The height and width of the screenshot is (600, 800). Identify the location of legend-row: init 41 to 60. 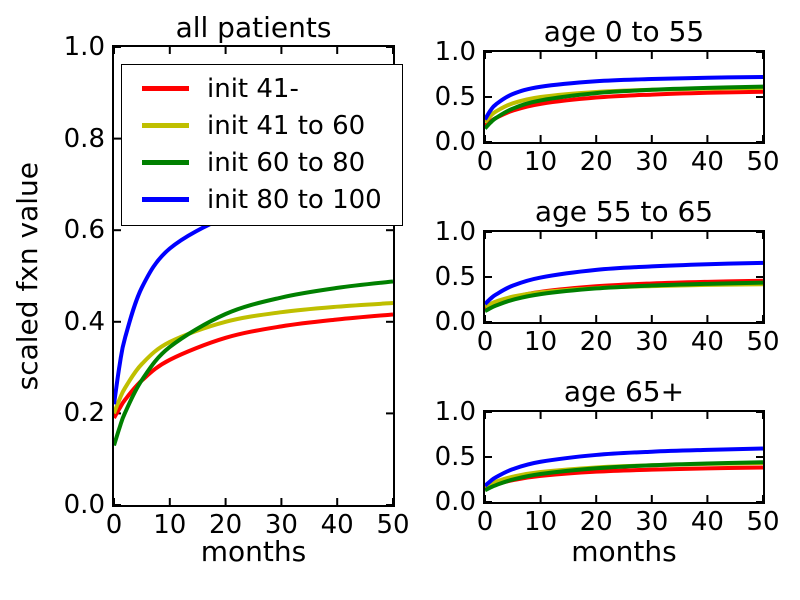
(272, 125).